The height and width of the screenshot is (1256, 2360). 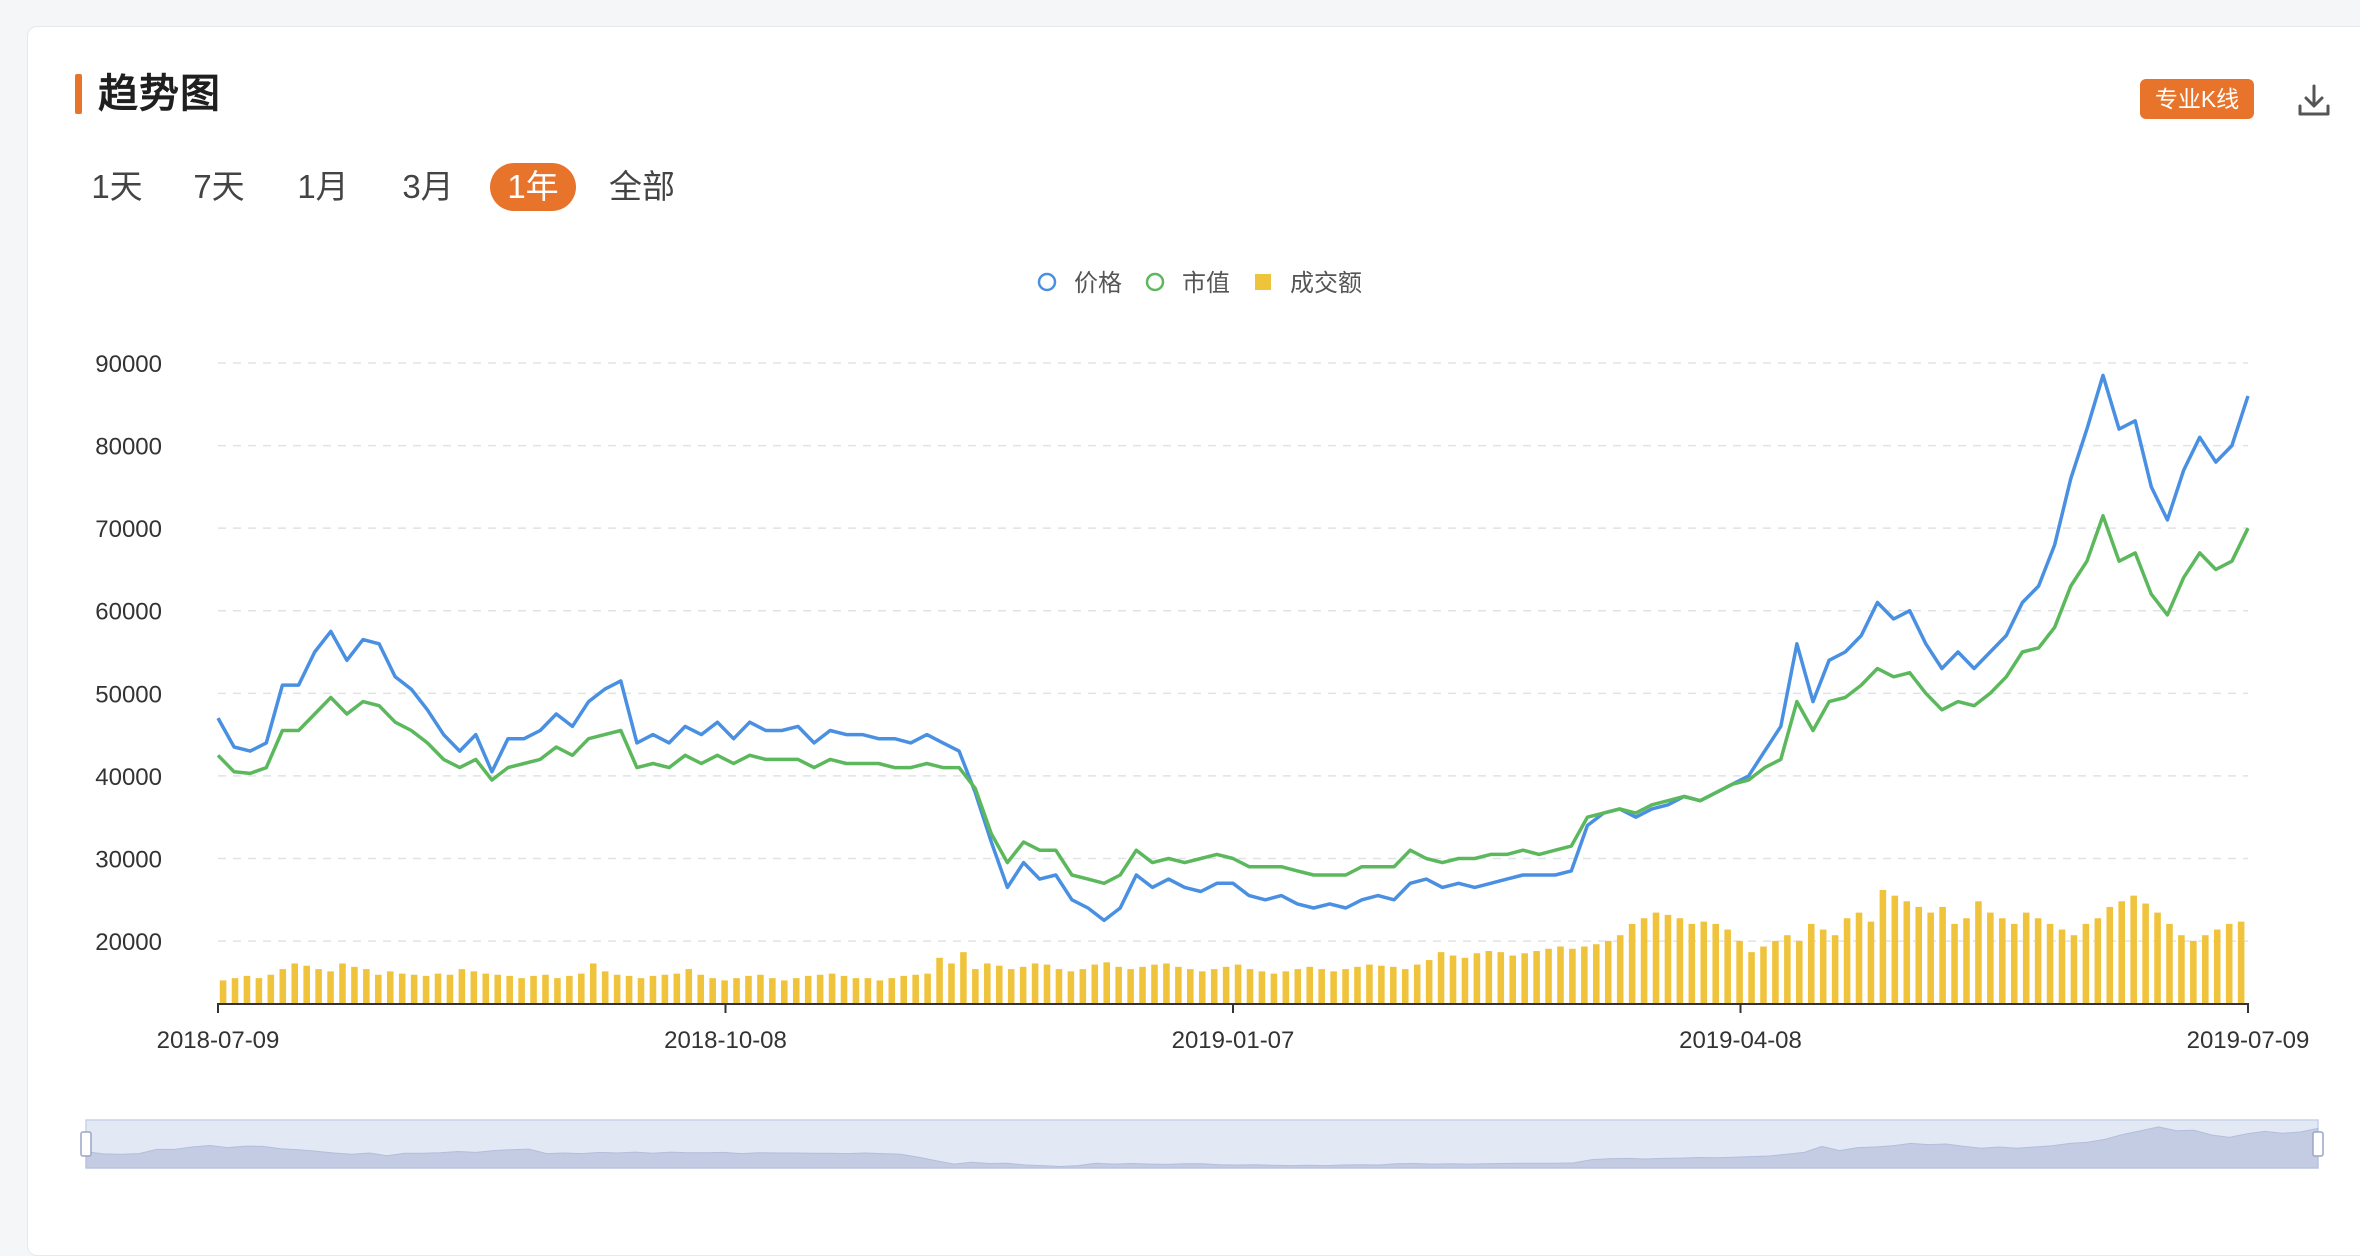 What do you see at coordinates (128, 529) in the screenshot?
I see `y-tick-label-2: 70000` at bounding box center [128, 529].